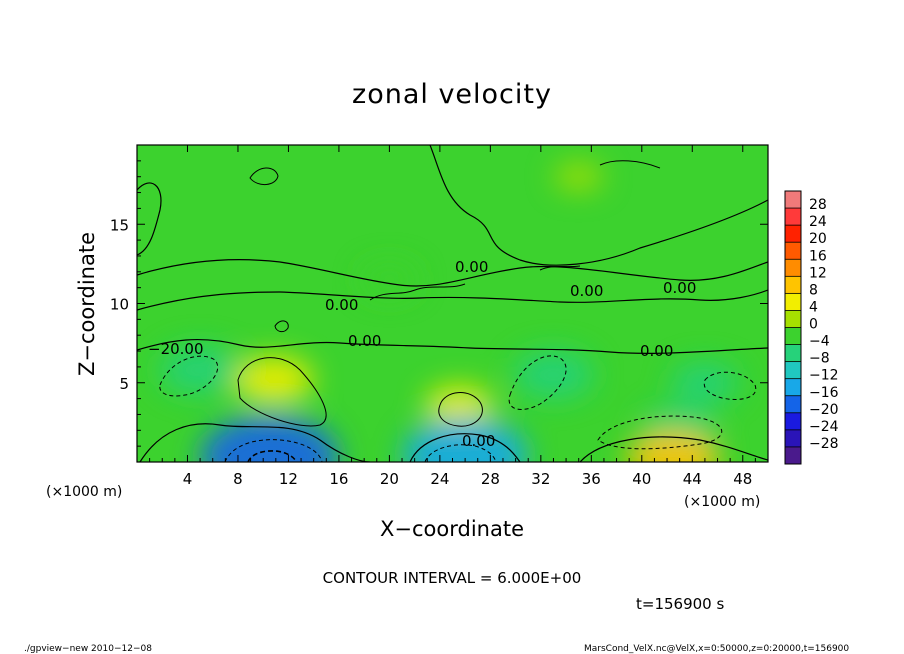 This screenshot has width=904, height=654. Describe the element at coordinates (490, 479) in the screenshot. I see `x-tick-label: 28` at that location.